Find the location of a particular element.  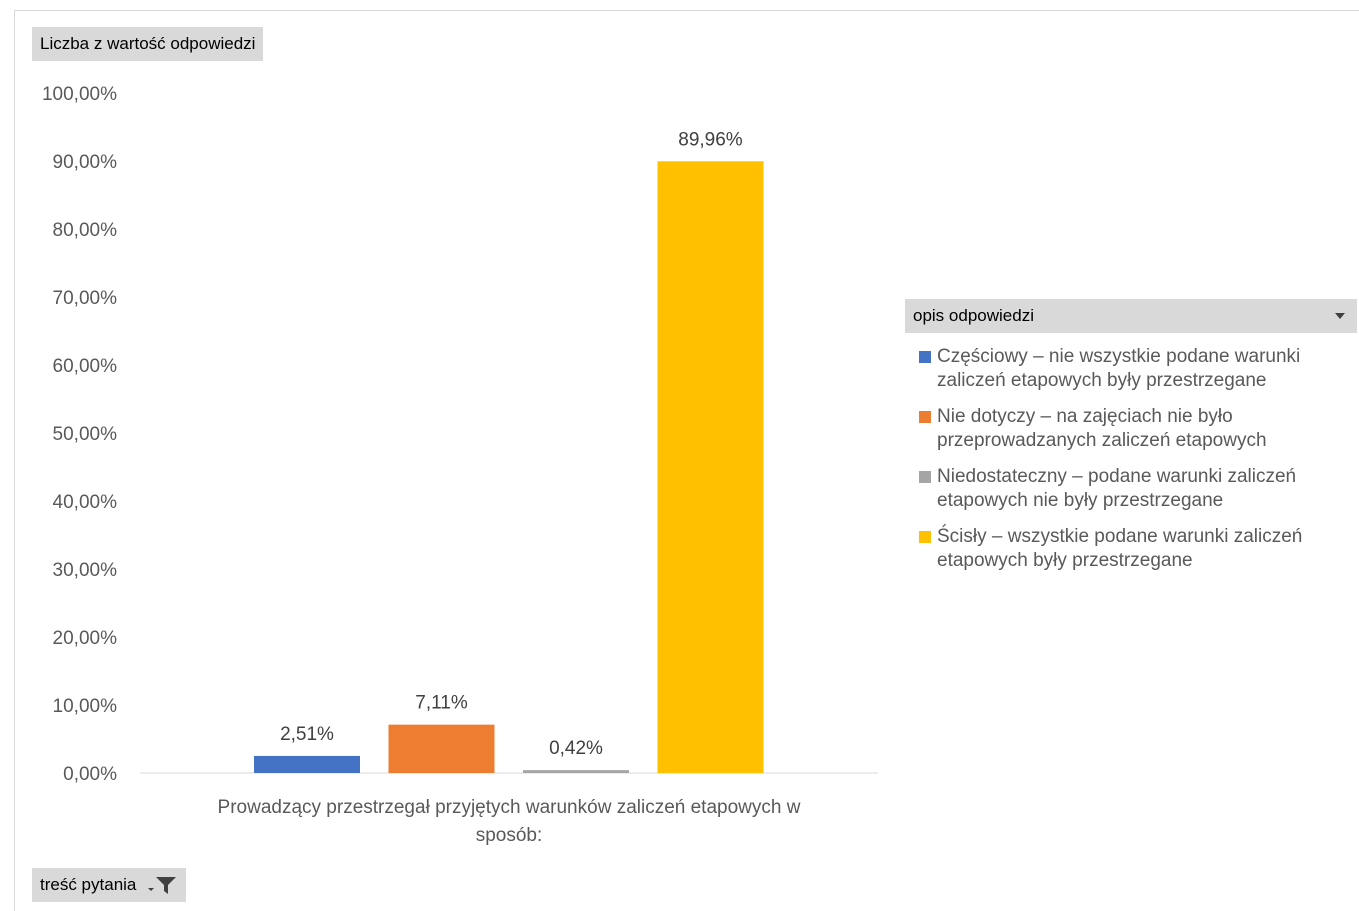

y-tick-label: 90,00% is located at coordinates (85, 162).